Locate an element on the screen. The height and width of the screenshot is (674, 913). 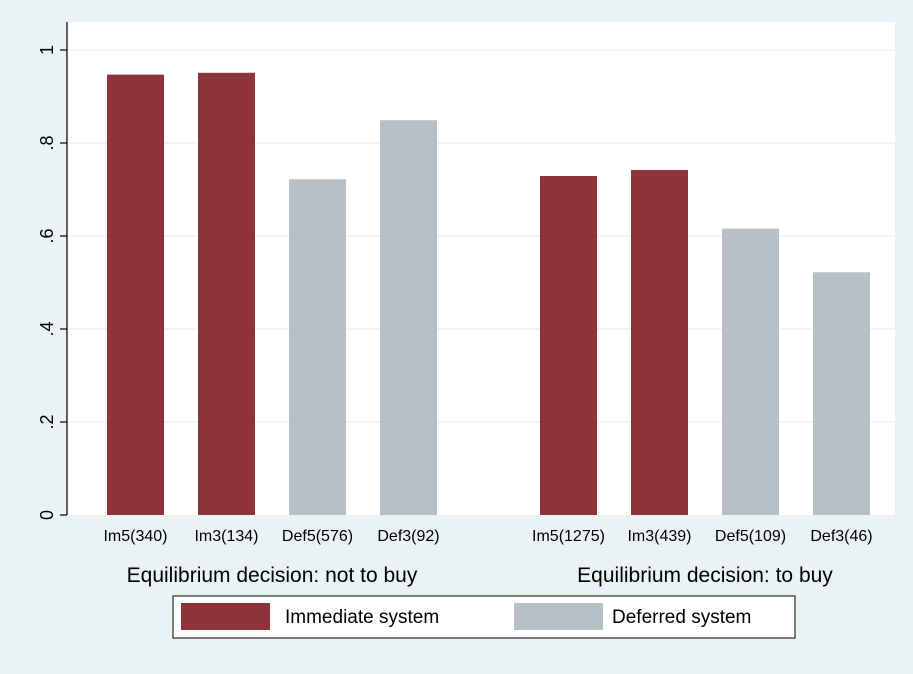
y-tick-label: .6 is located at coordinates (47, 235).